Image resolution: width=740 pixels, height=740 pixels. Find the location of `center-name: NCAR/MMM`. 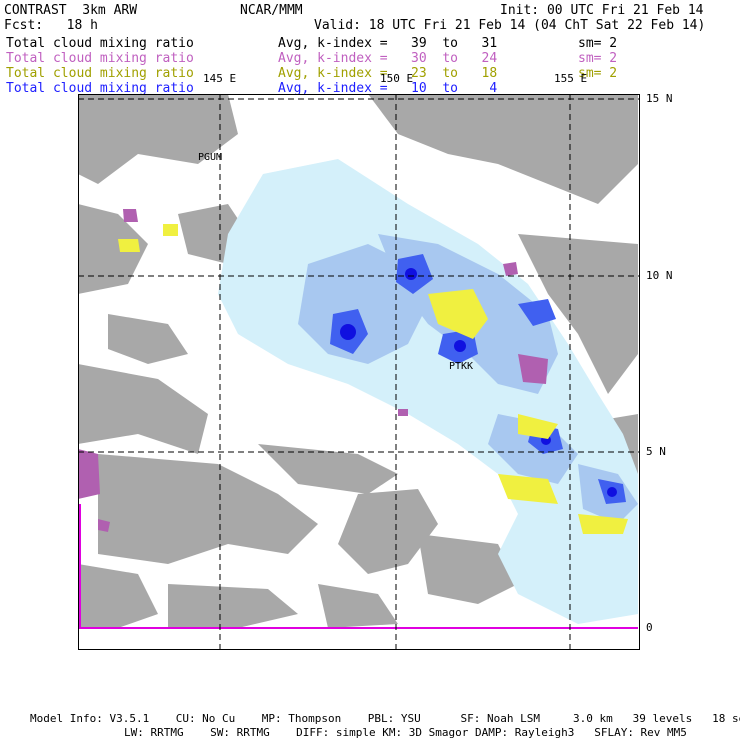

center-name: NCAR/MMM is located at coordinates (271, 10).